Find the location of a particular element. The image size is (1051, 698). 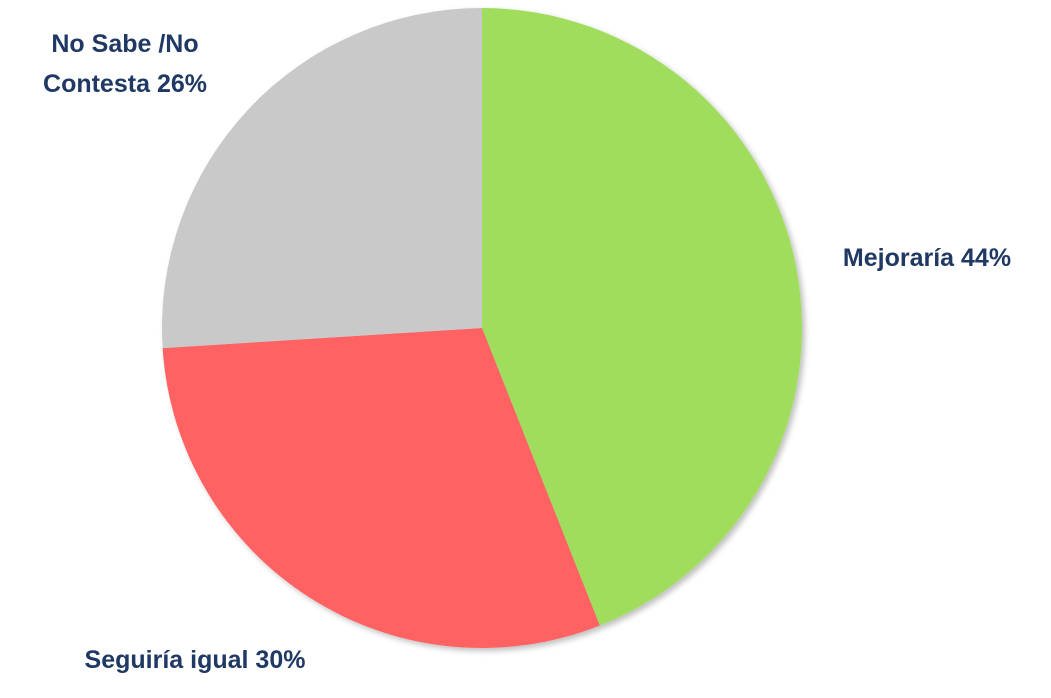

category-label: Seguiría igual is located at coordinates (166, 660).